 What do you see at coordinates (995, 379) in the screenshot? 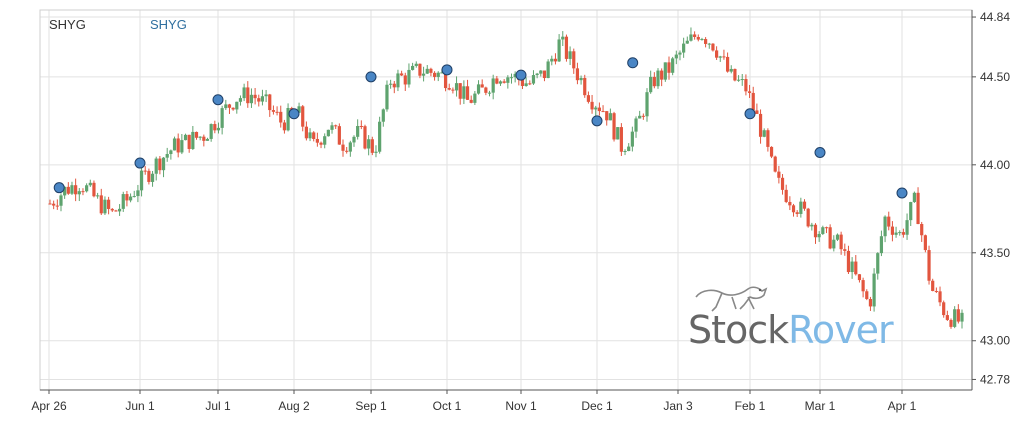
I see `y-tick-label: 42.78` at bounding box center [995, 379].